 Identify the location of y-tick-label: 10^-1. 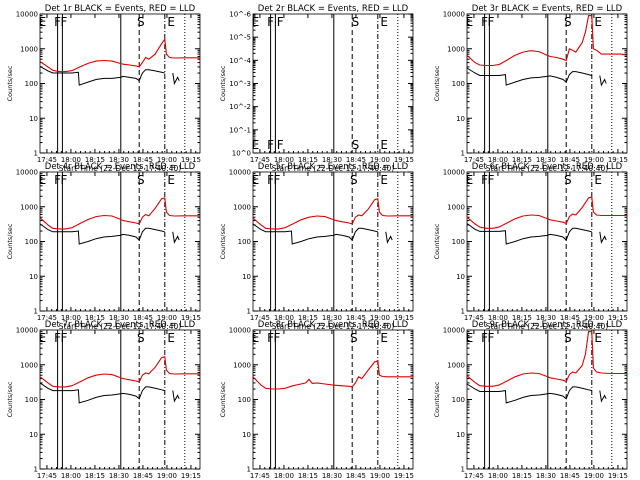
(240, 130).